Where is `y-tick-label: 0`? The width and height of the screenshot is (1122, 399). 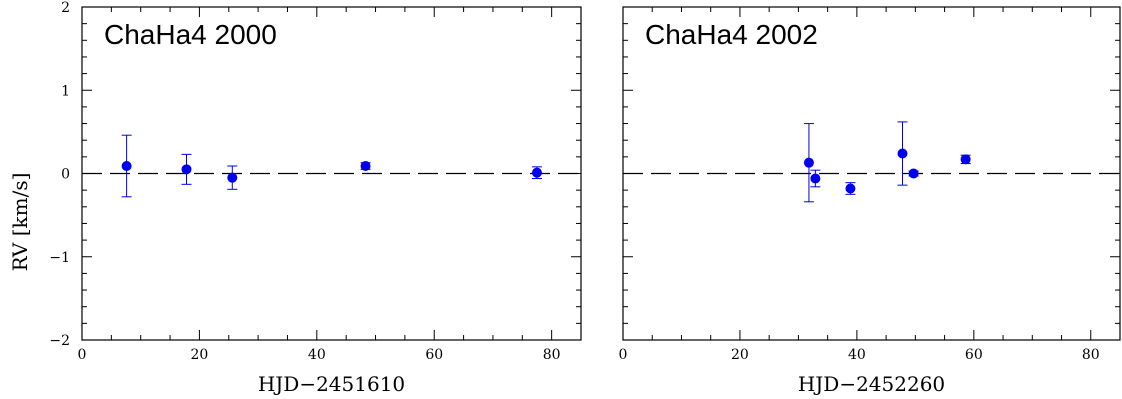 y-tick-label: 0 is located at coordinates (65, 175).